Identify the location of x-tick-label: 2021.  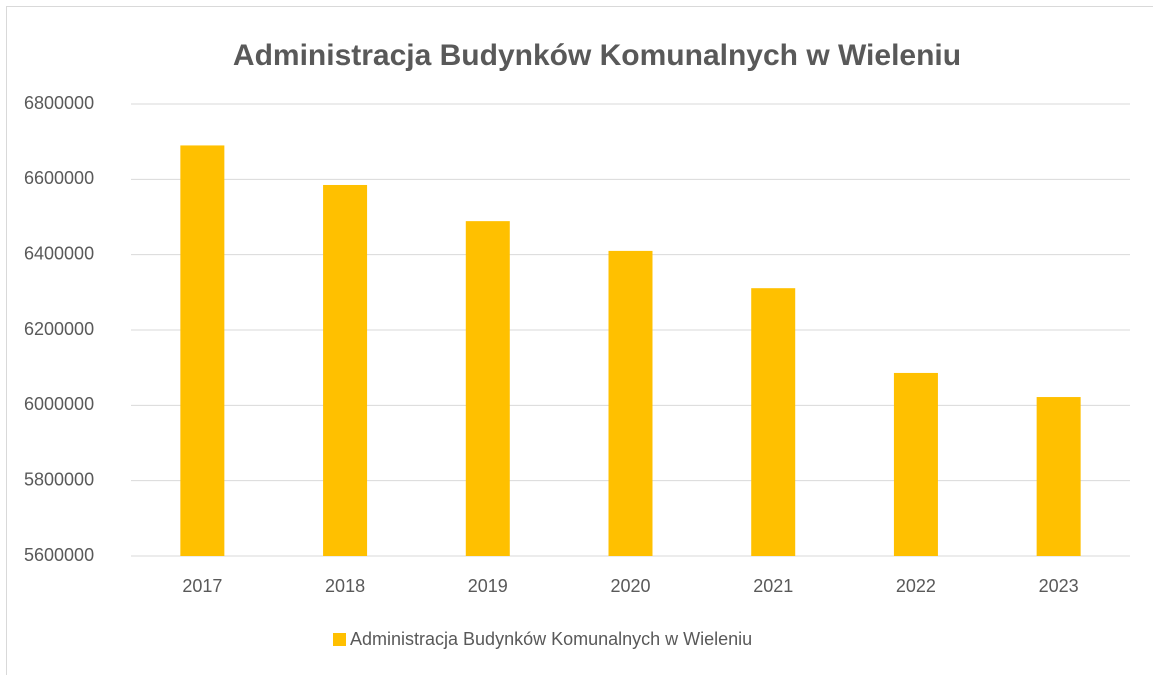
(773, 586).